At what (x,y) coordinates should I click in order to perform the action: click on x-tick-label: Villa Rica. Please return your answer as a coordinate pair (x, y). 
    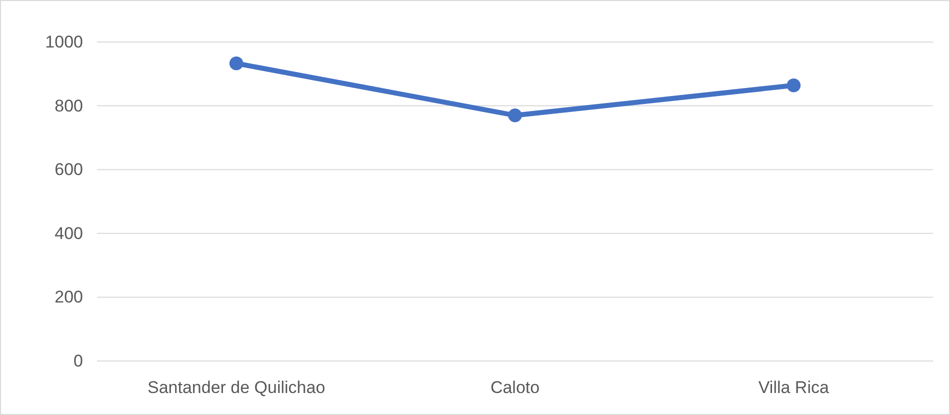
    Looking at the image, I should click on (794, 388).